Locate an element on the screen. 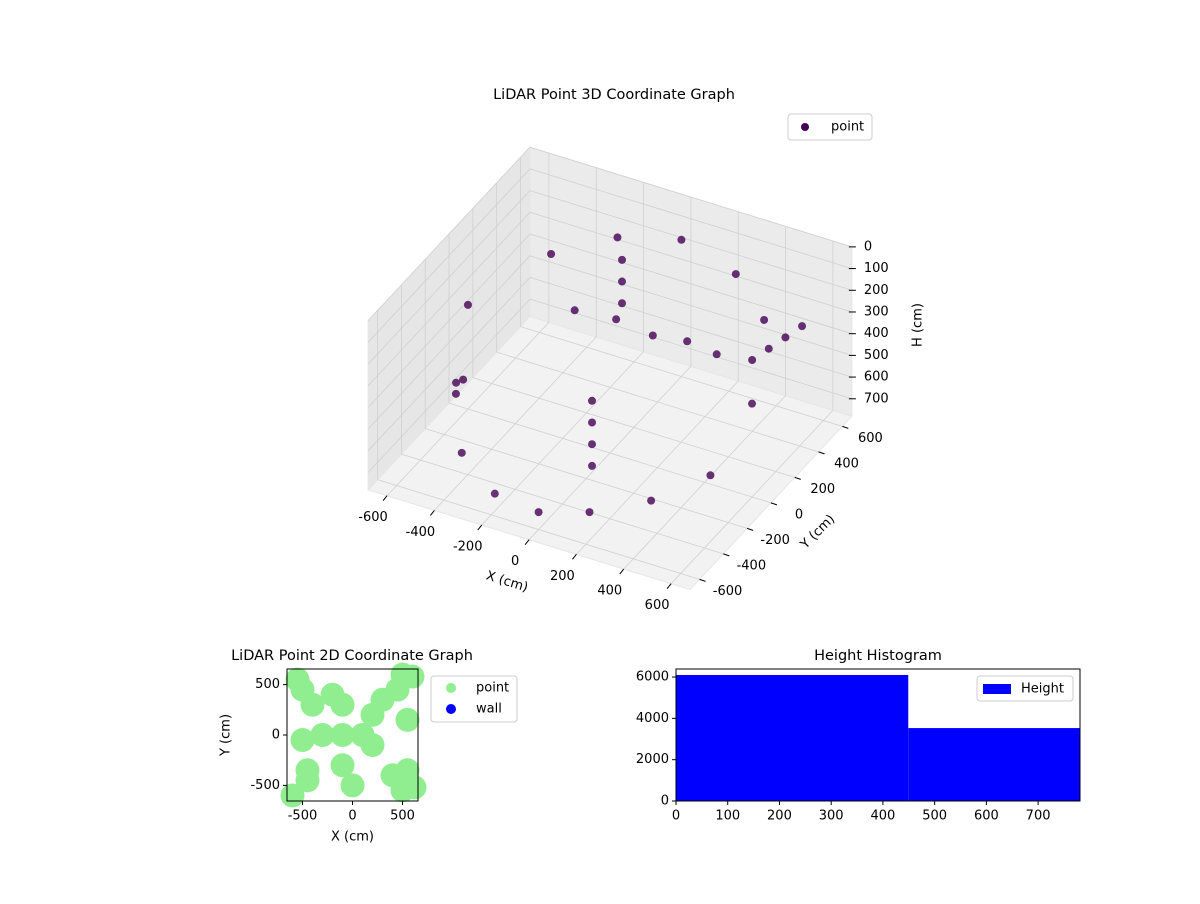  z-tick-label: 500 is located at coordinates (876, 355).